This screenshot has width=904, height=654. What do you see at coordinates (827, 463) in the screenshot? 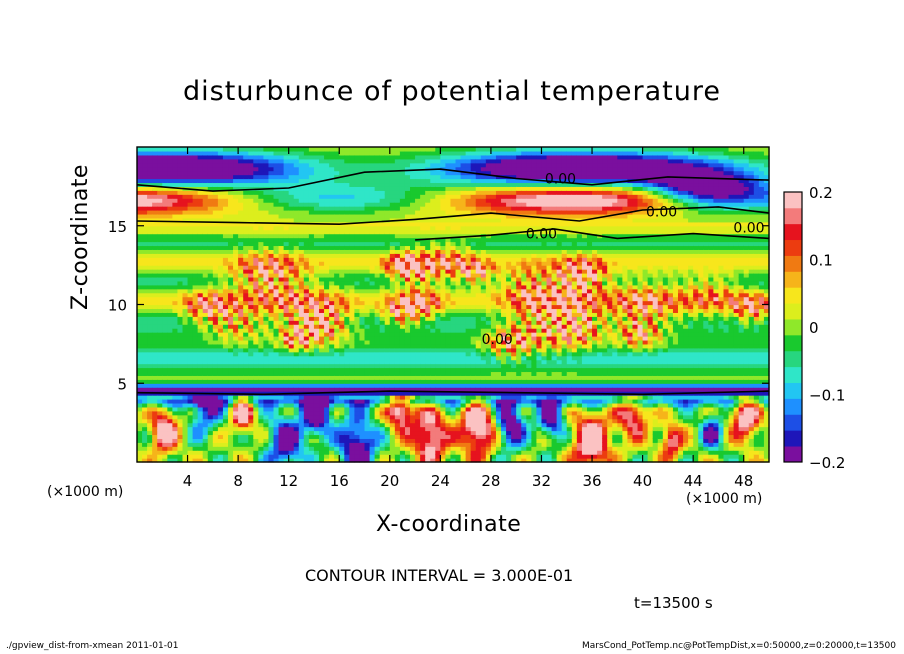
I see `colorbar-tick-label: −0.2` at bounding box center [827, 463].